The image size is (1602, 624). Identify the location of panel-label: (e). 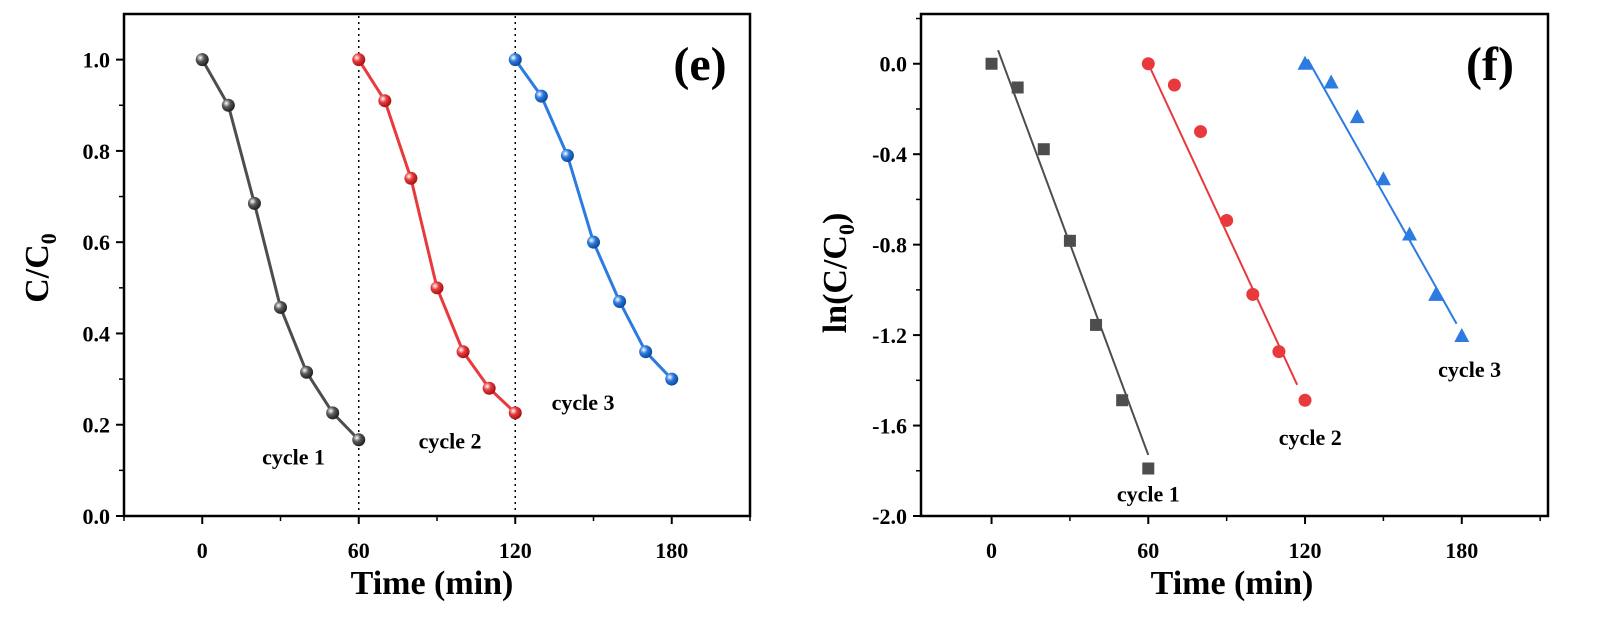
(699, 64).